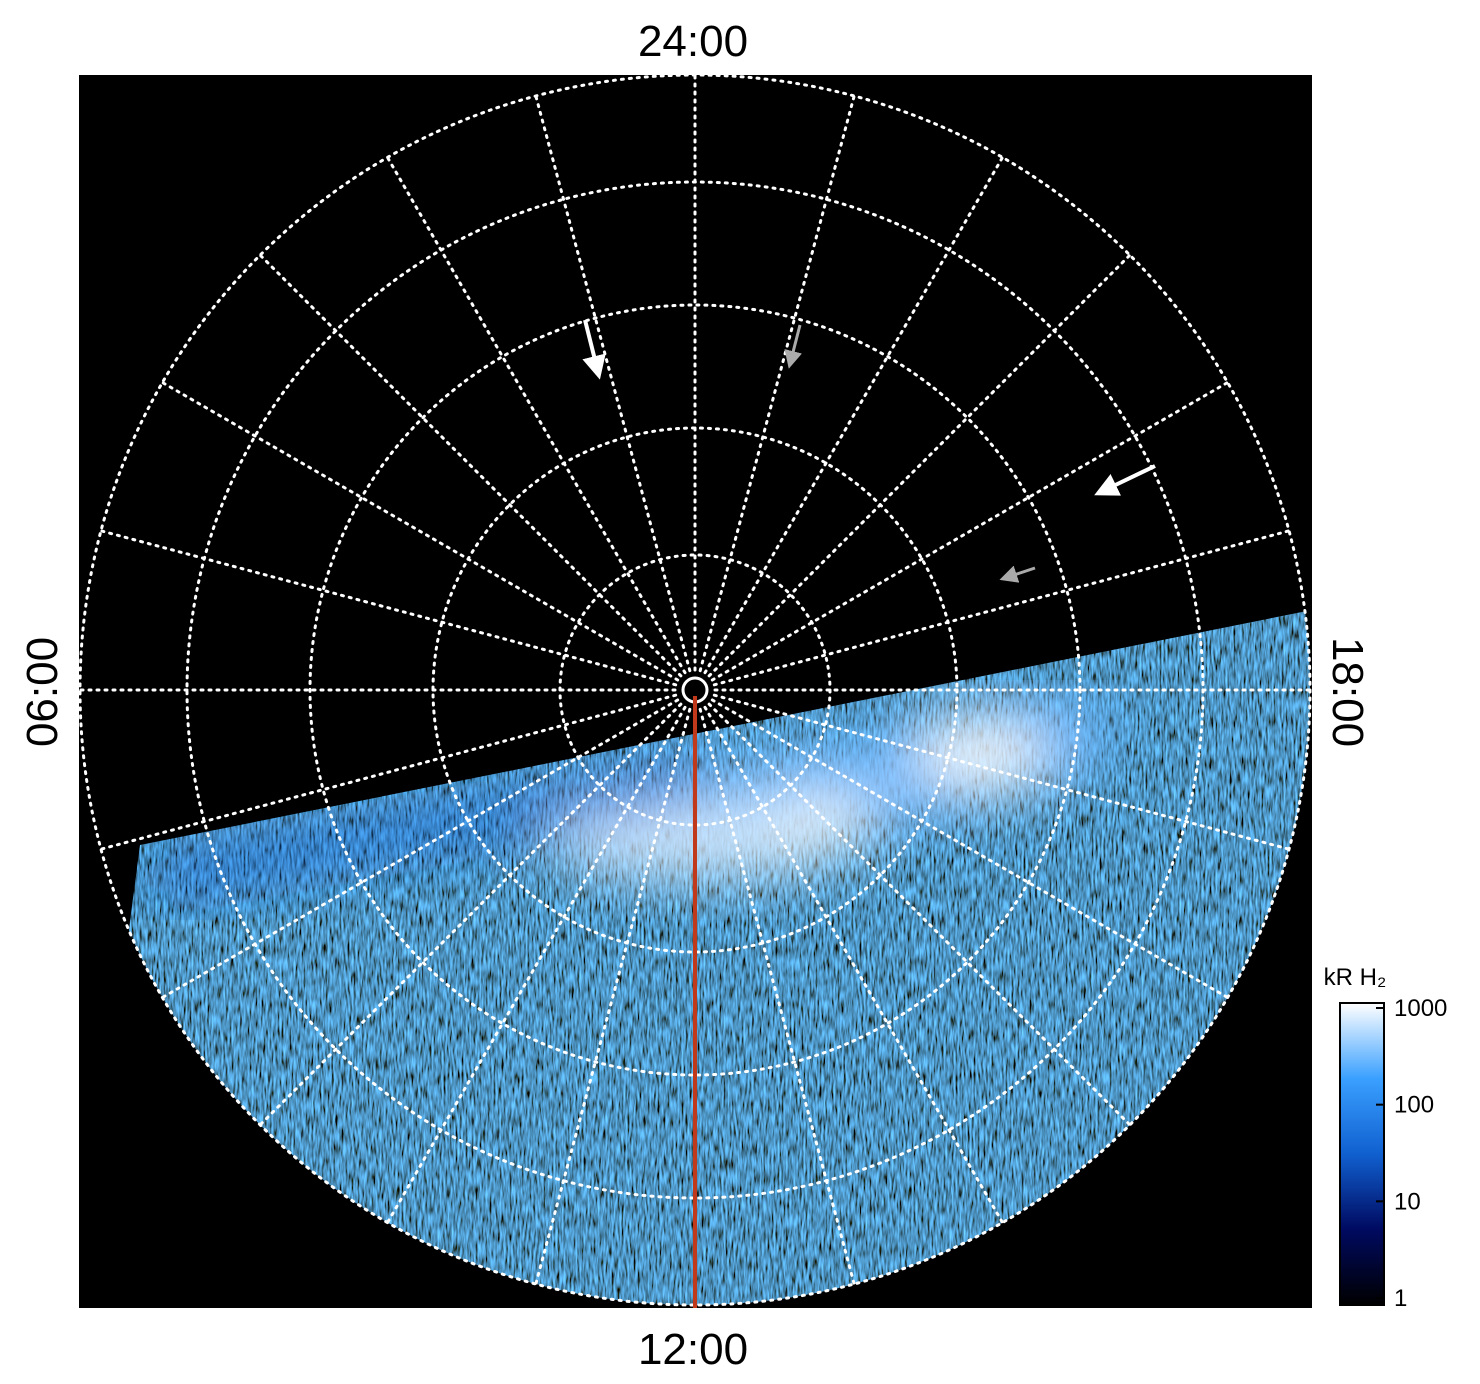 This screenshot has height=1384, width=1480. Describe the element at coordinates (42, 692) in the screenshot. I see `direction-label: 06:00` at that location.